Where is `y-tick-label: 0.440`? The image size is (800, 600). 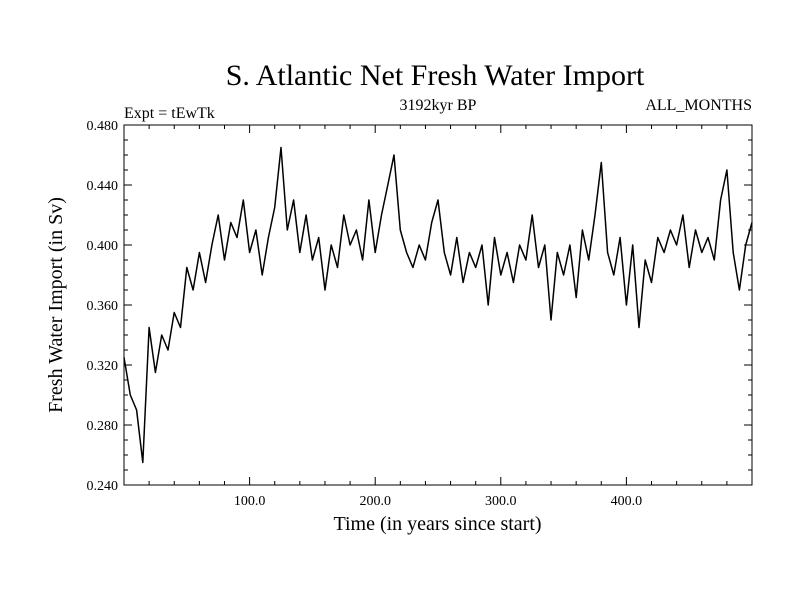
y-tick-label: 0.440 is located at coordinates (103, 186).